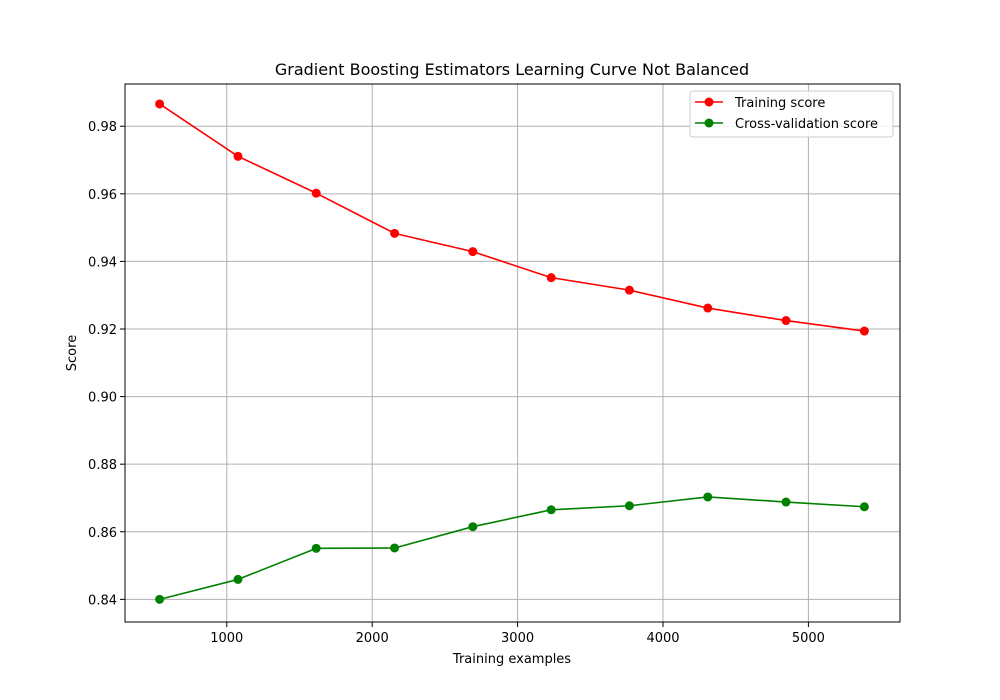 The image size is (1000, 700). Describe the element at coordinates (102, 600) in the screenshot. I see `y-tick-label: 0.84` at that location.